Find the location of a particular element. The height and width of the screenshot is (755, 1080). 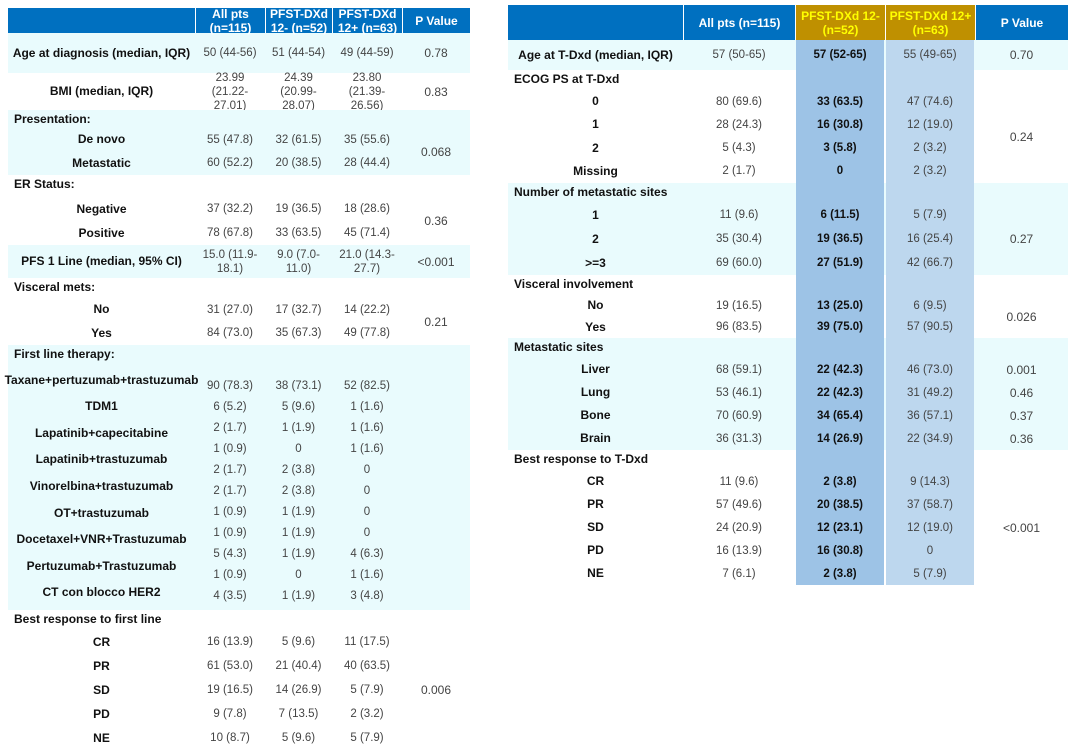

row-label: Missing is located at coordinates (595, 170).